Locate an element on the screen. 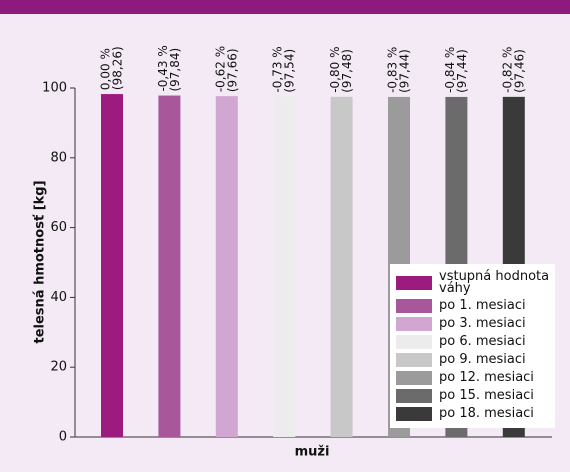 Image resolution: width=570 pixels, height=472 pixels. legend-entry: po 18. mesiaci is located at coordinates (473, 414).